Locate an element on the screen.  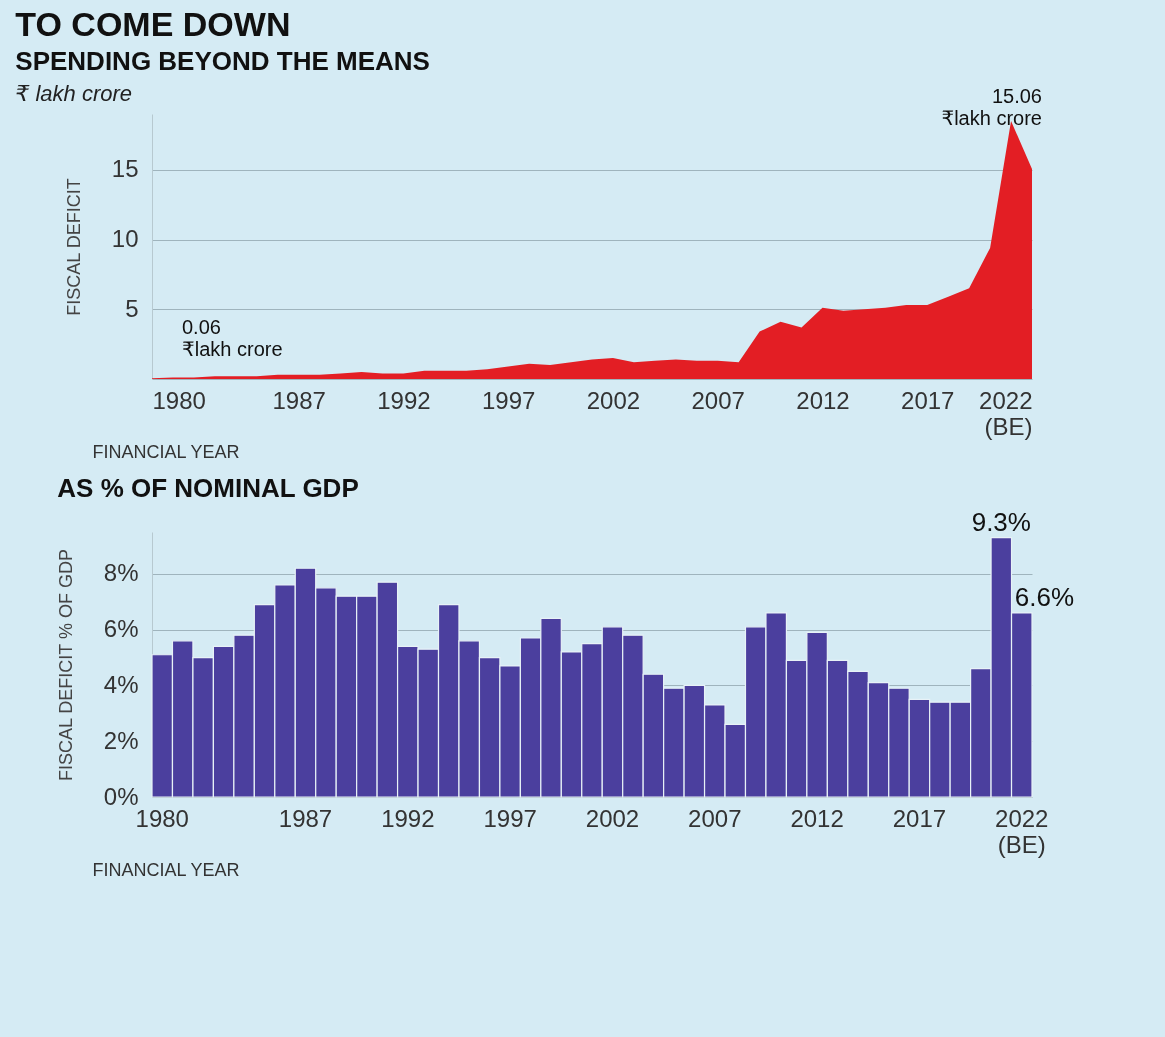
y-tick-label: 5 is located at coordinates (132, 308).